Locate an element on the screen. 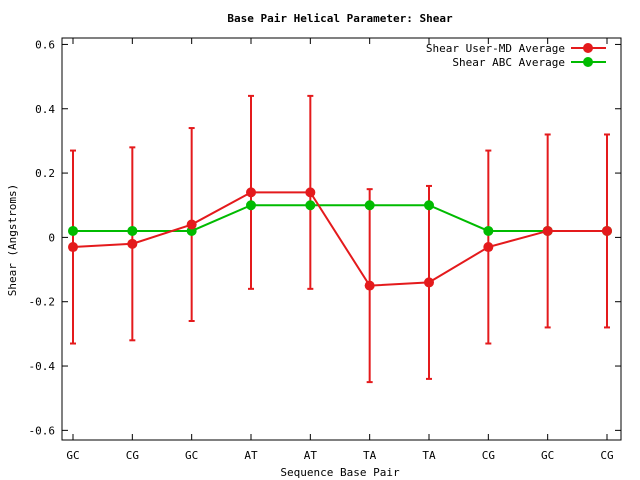 The image size is (640, 480). y-axis-label: Shear (Angstroms) is located at coordinates (12, 240).